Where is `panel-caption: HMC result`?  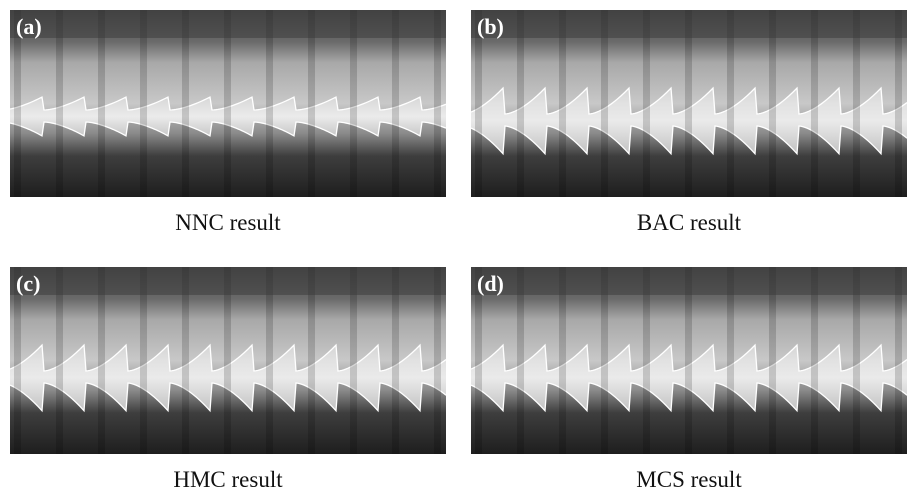 panel-caption: HMC result is located at coordinates (228, 479).